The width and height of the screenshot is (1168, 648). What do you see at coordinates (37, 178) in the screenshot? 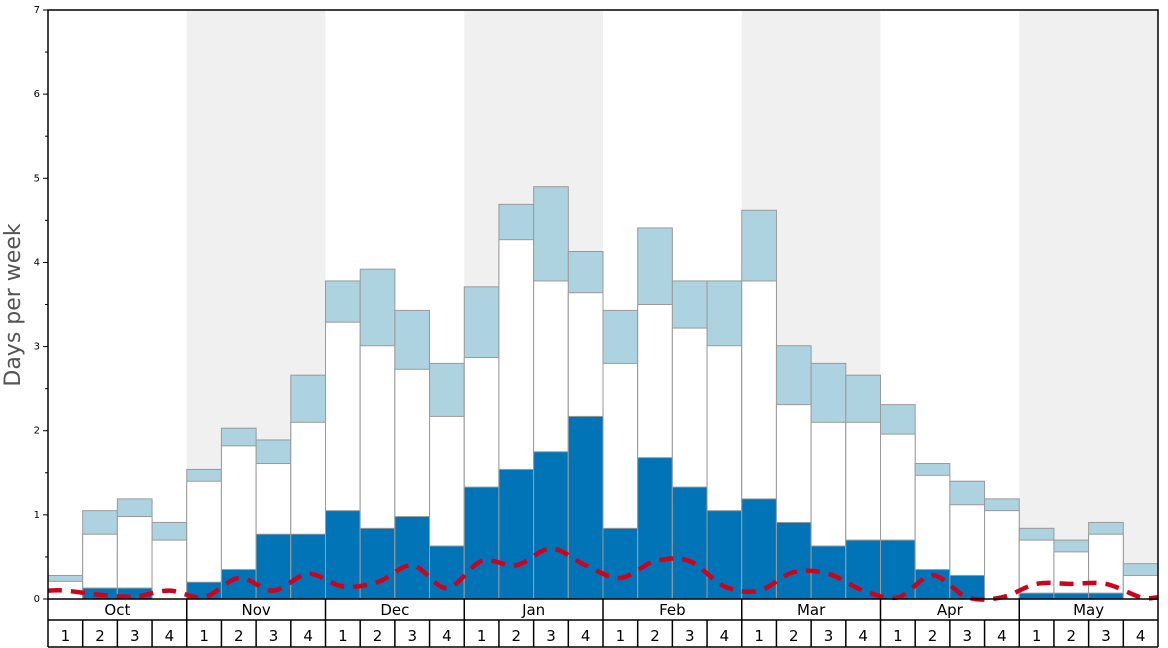
I see `y-tick-label: 5` at bounding box center [37, 178].